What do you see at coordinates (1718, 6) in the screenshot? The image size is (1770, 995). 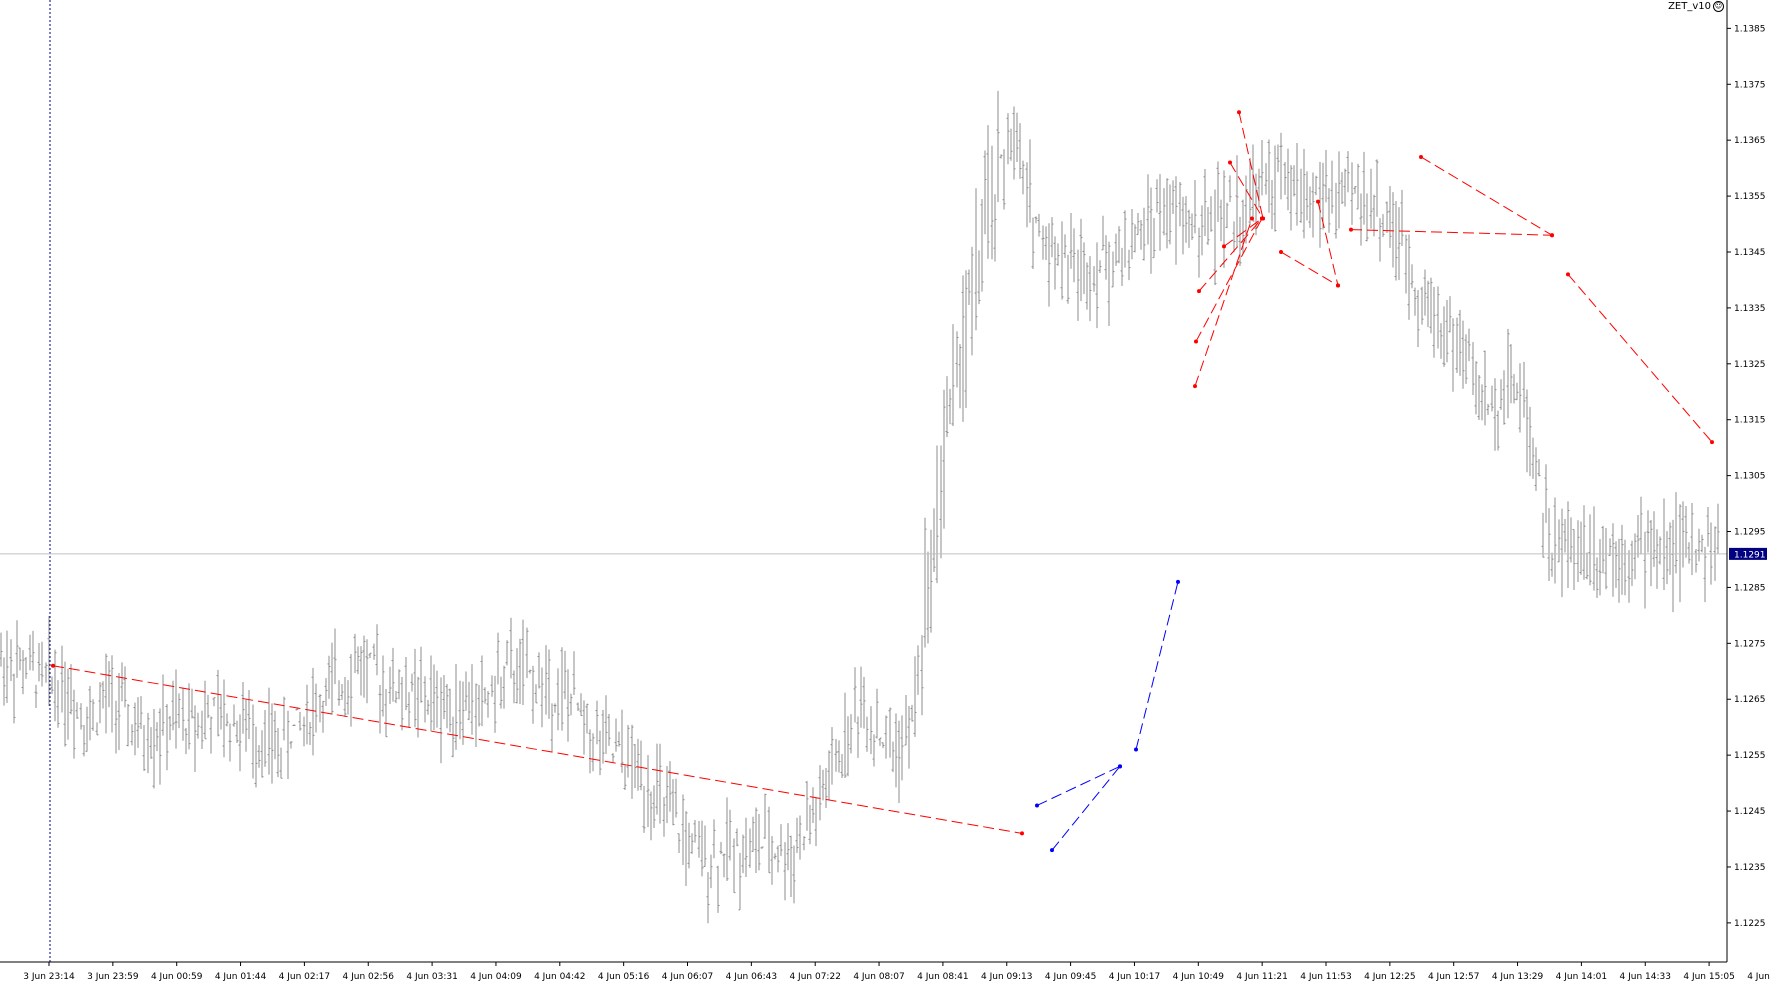 I see `smiley-icon: ☺` at bounding box center [1718, 6].